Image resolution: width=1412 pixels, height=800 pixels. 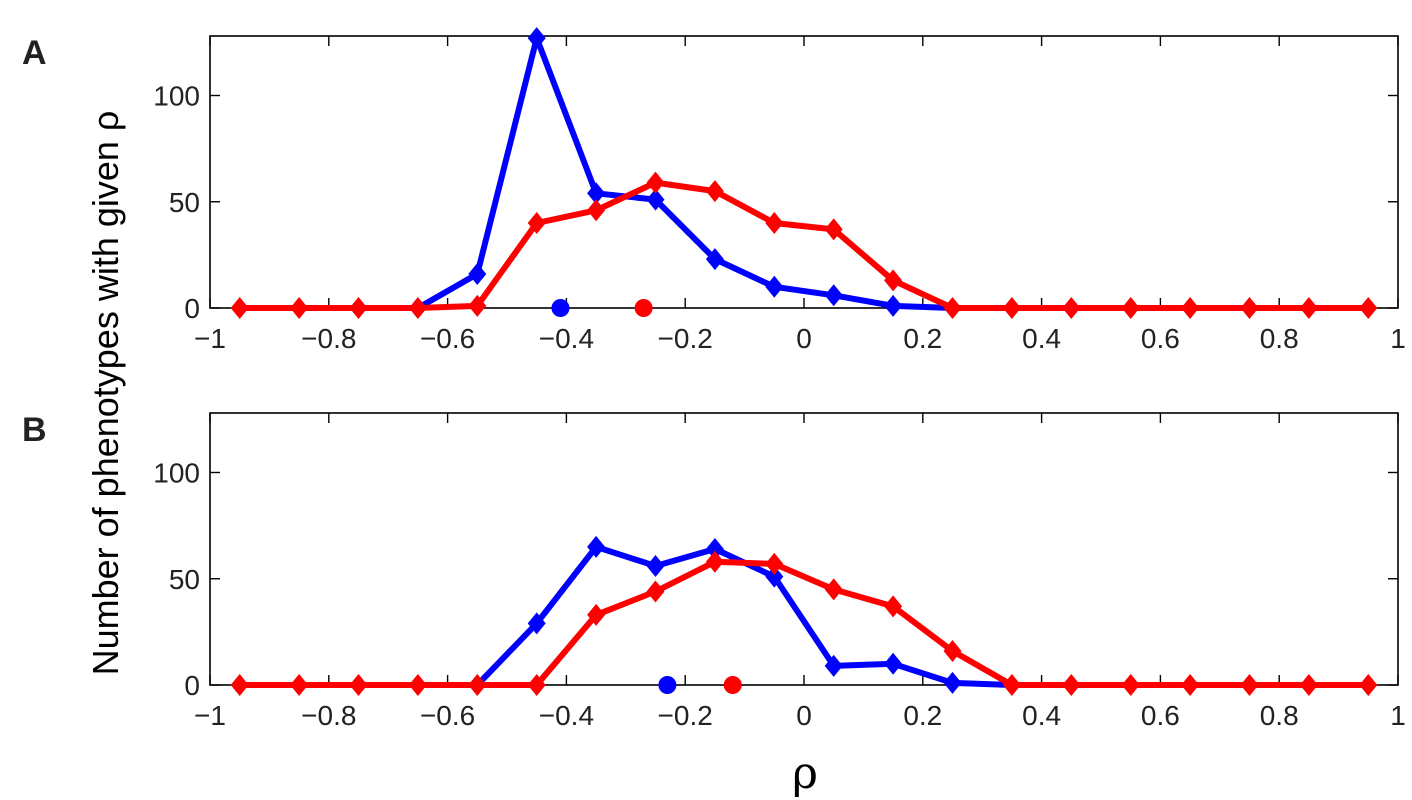 What do you see at coordinates (105, 393) in the screenshot?
I see `y-axis-label: Number of phenotypes with given ρ` at bounding box center [105, 393].